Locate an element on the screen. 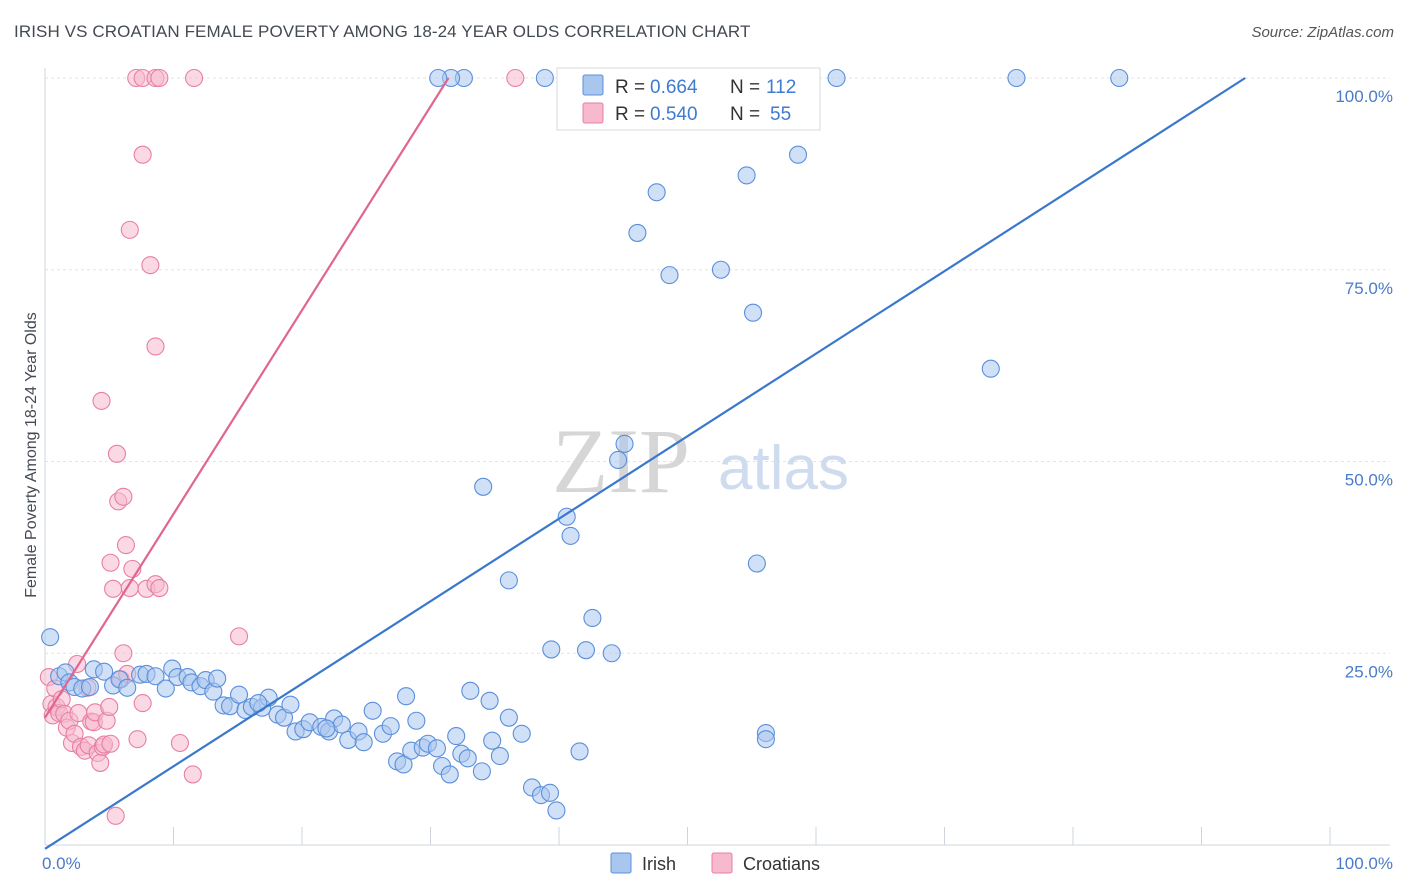  stats-legend: R = 0.664 N = 112 R = 0.540 N = 55 is located at coordinates (688, 99).